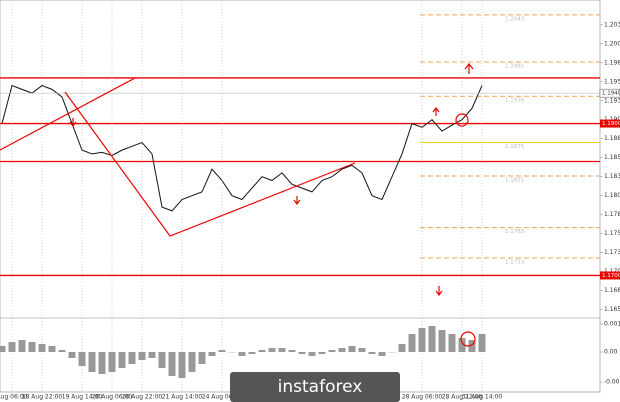  What do you see at coordinates (612, 43) in the screenshot?
I see `y-tick-label: 1.2005` at bounding box center [612, 43].